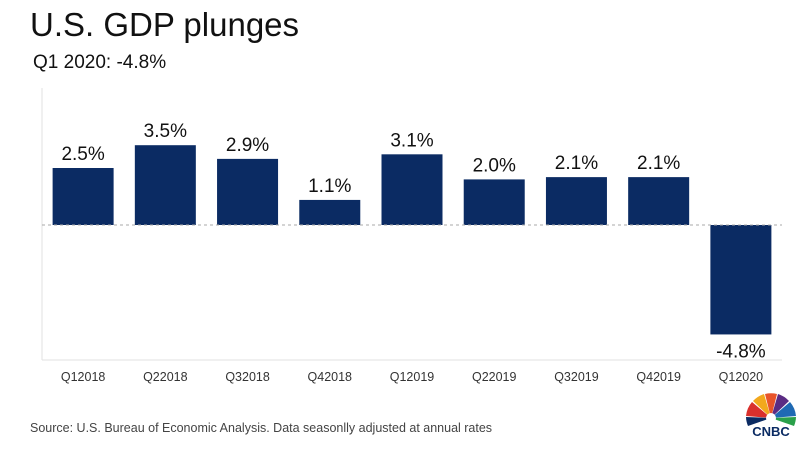 This screenshot has width=810, height=467. Describe the element at coordinates (165, 131) in the screenshot. I see `data-label-q22018: 3.5%` at that location.